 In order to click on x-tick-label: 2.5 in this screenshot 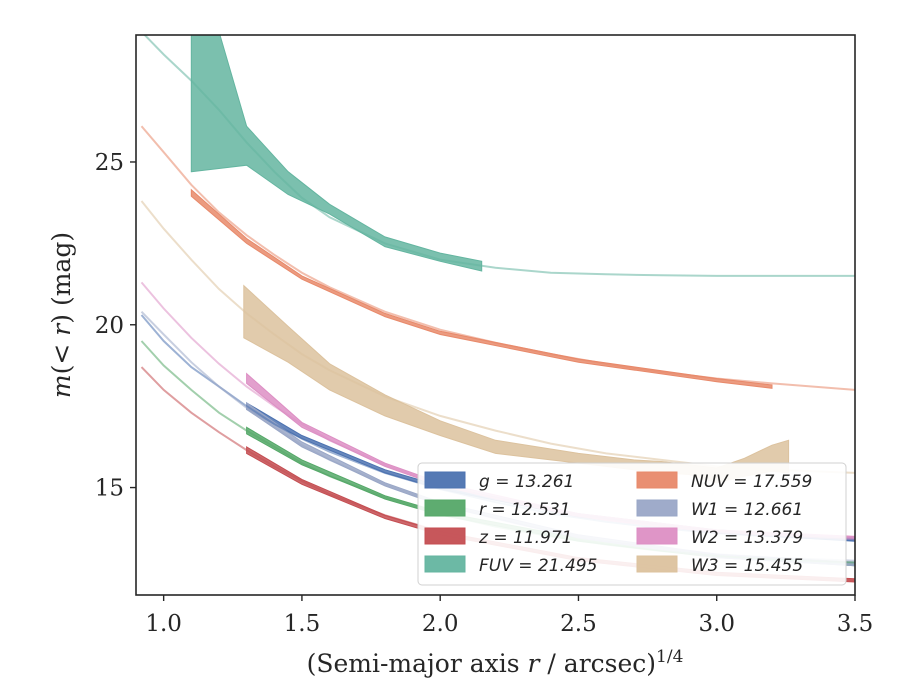, I will do `click(578, 624)`.